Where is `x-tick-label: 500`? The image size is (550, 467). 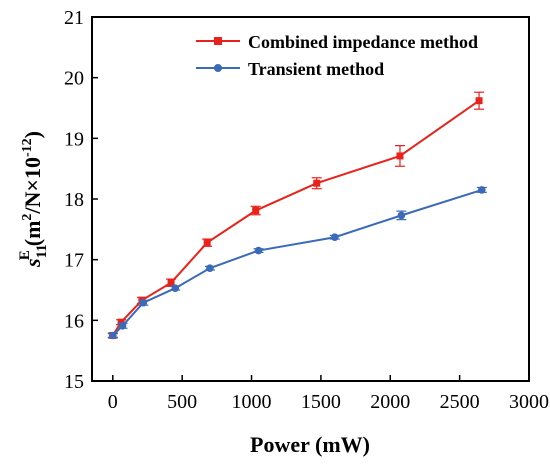
x-tick-label: 500 is located at coordinates (182, 402).